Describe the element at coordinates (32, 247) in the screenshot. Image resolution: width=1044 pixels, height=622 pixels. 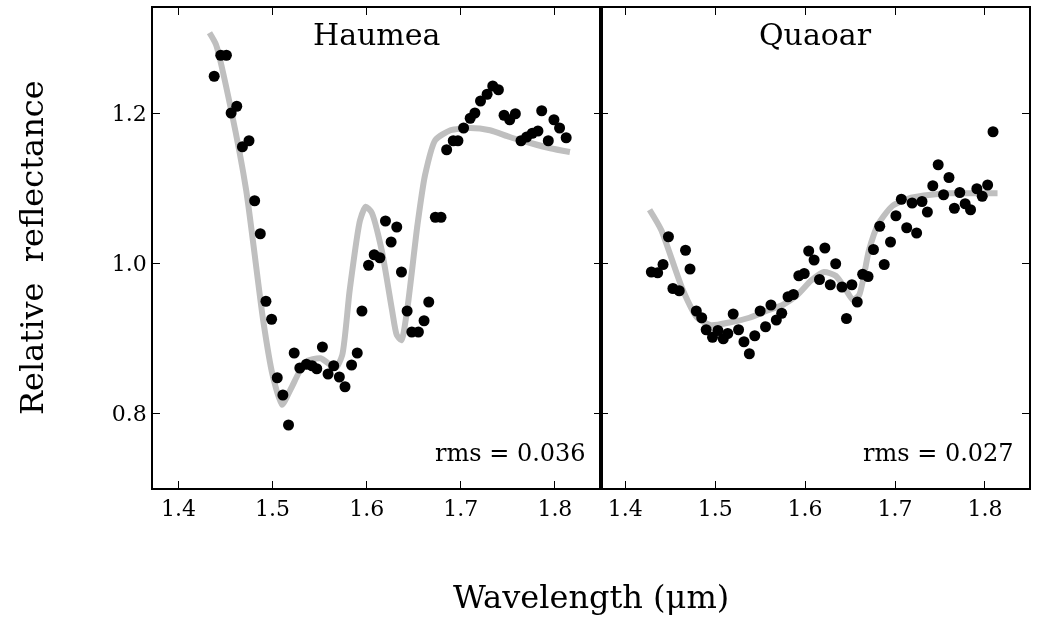
I see `y-axis-title: Relative reflectance` at that location.